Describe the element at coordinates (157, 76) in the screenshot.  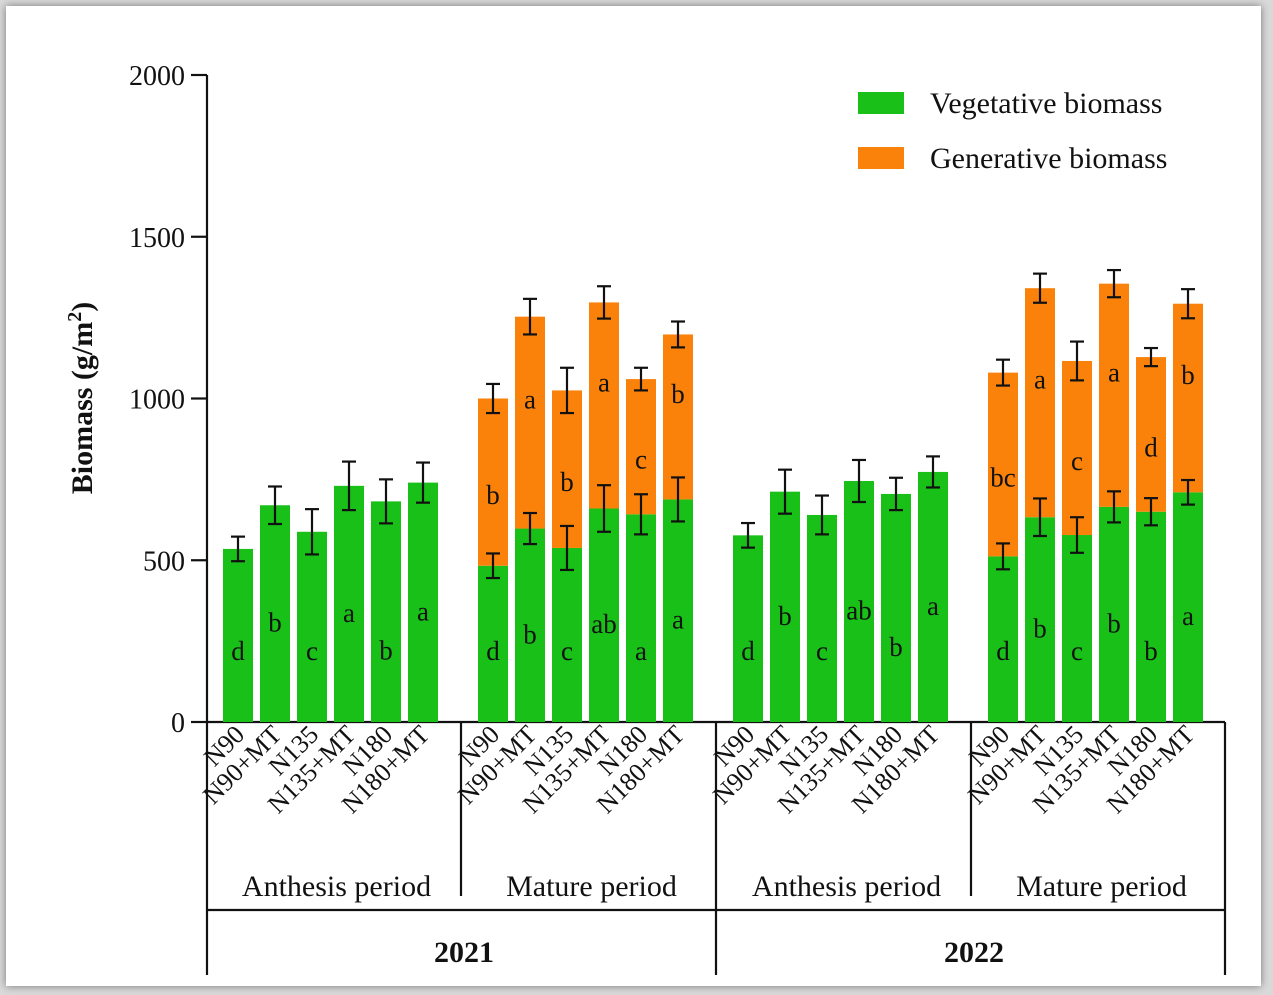
I see `y-tick-label: 2000` at that location.